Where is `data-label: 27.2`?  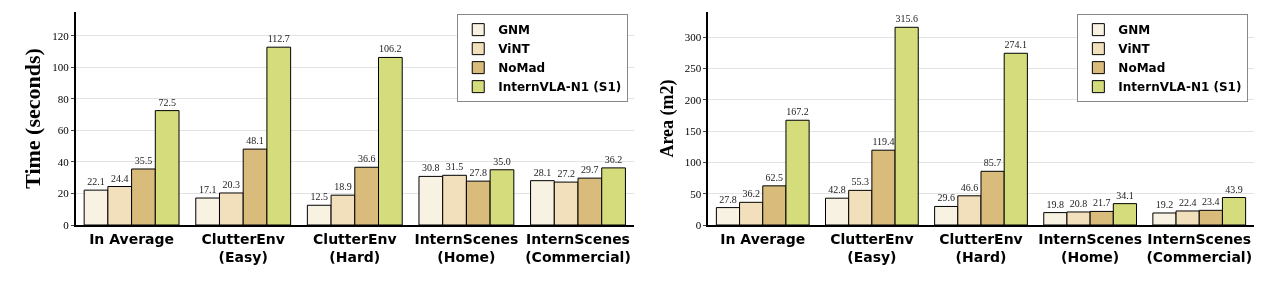 data-label: 27.2 is located at coordinates (566, 174).